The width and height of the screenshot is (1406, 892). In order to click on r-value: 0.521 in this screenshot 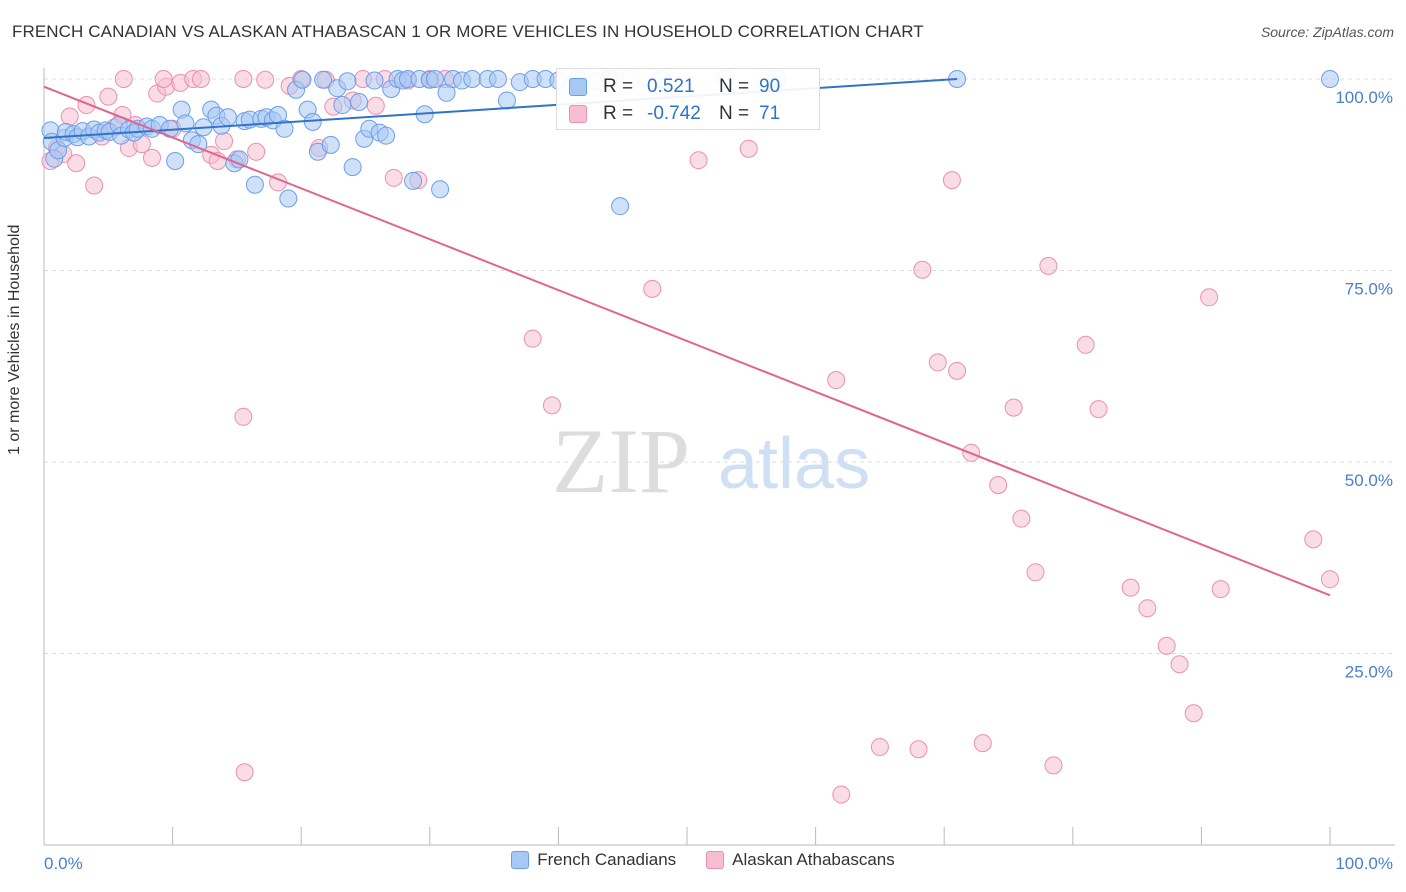, I will do `click(671, 86)`.